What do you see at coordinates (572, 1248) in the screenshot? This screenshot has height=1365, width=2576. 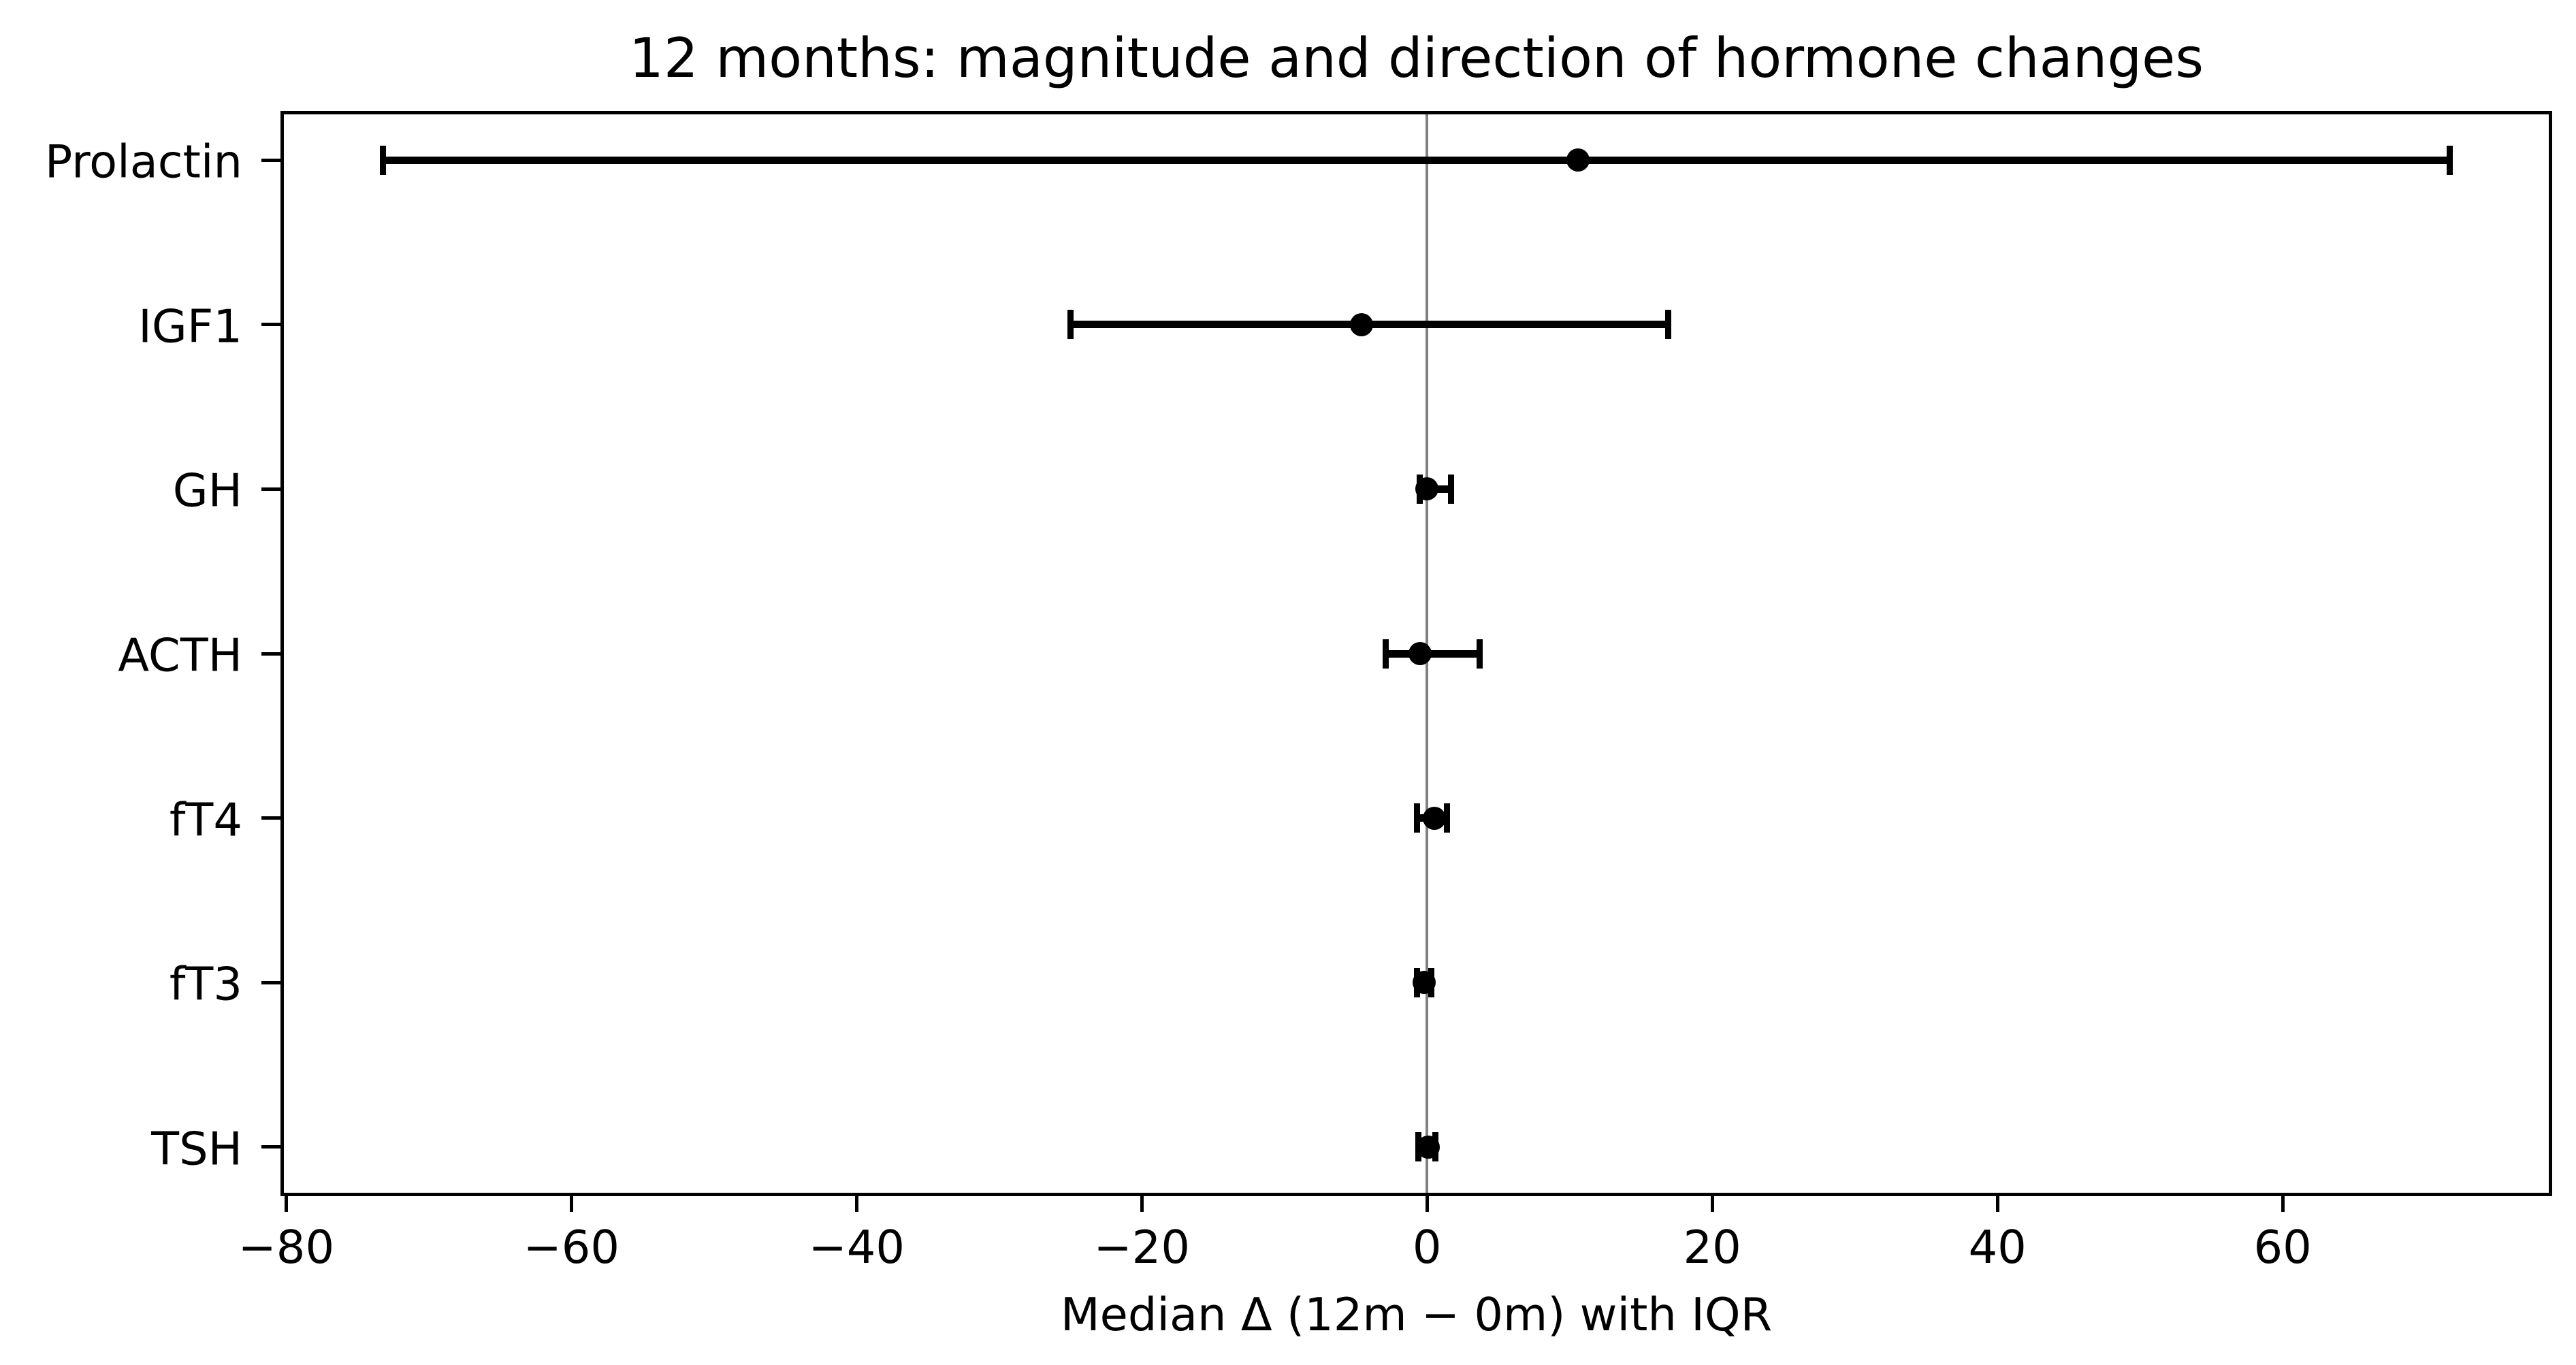 I see `x-tick-label: −60` at bounding box center [572, 1248].